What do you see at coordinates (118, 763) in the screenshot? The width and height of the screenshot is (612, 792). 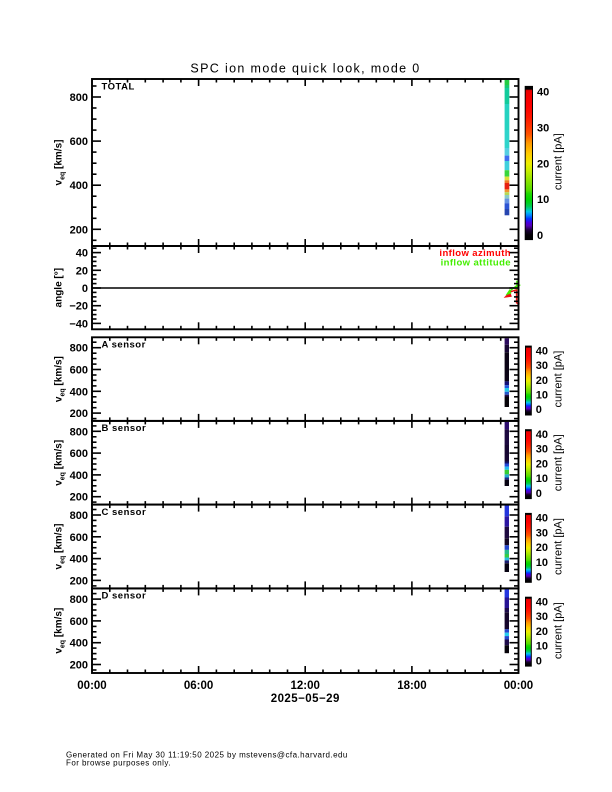 I see `svg-text: For browse purposes only.` at bounding box center [118, 763].